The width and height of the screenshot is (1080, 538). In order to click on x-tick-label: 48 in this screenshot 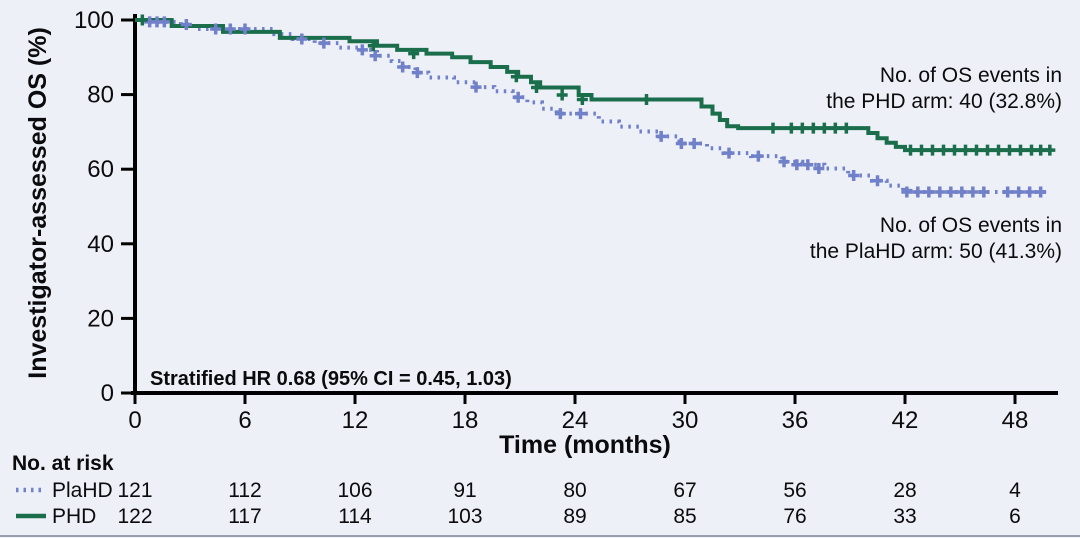, I will do `click(1015, 420)`.